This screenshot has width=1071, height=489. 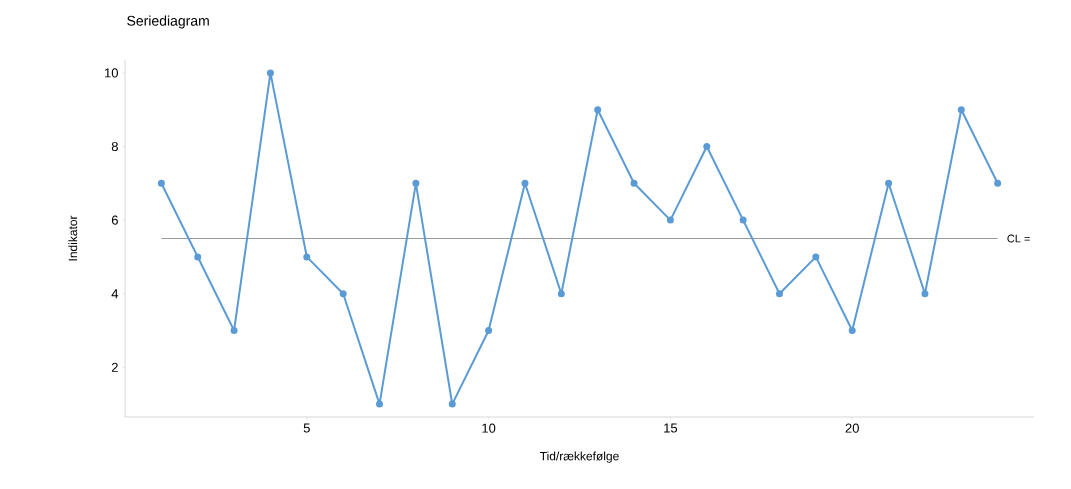 I want to click on y-tick-label: 10, so click(x=111, y=73).